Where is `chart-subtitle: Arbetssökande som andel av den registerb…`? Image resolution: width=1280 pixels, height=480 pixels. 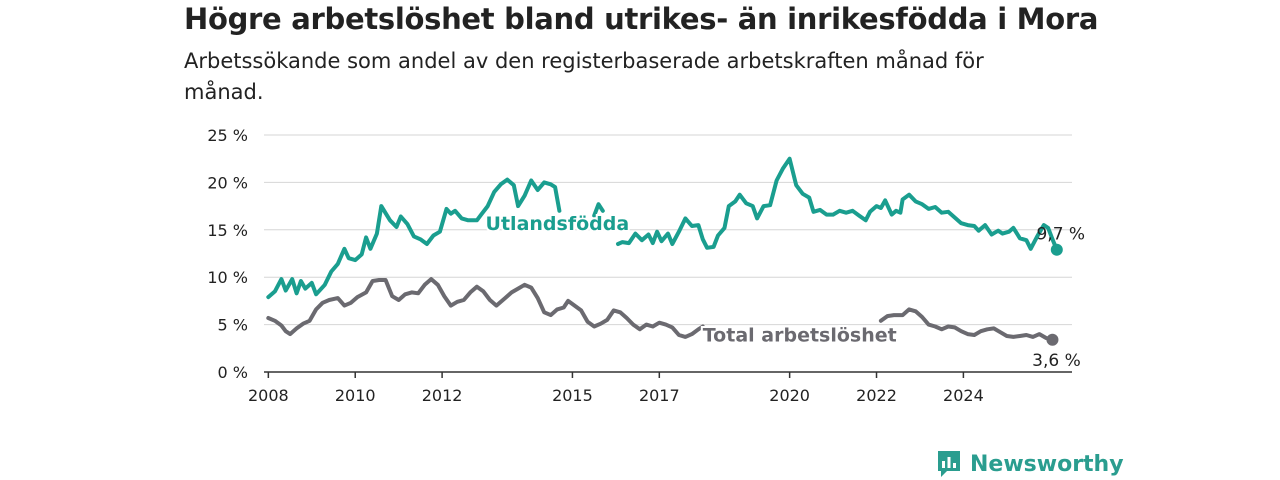 chart-subtitle: Arbetssökande som andel av den registerb… is located at coordinates (584, 76).